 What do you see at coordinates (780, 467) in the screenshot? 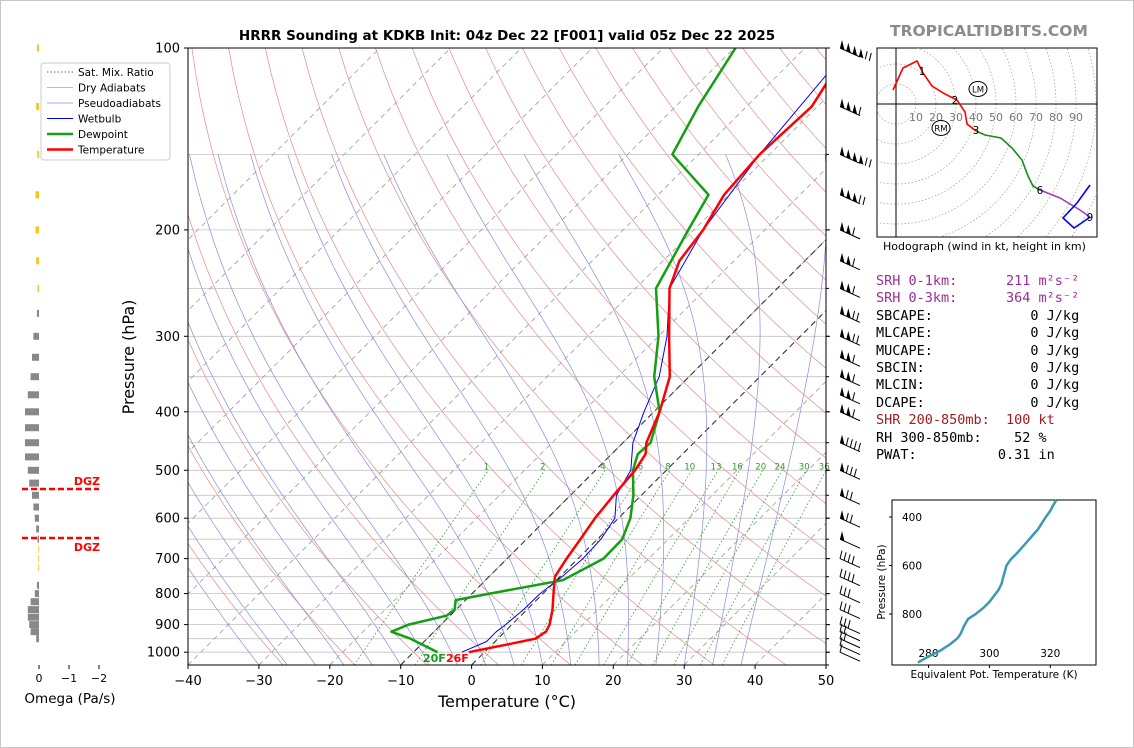
I see `mixratio-label: 24` at bounding box center [780, 467].